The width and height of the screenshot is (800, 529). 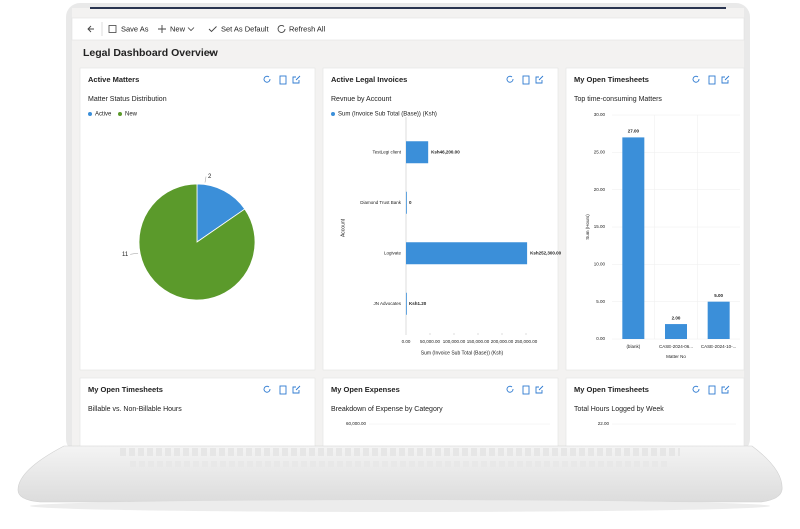 I want to click on y-tick-label: Diamond Trust Bank, so click(x=381, y=202).